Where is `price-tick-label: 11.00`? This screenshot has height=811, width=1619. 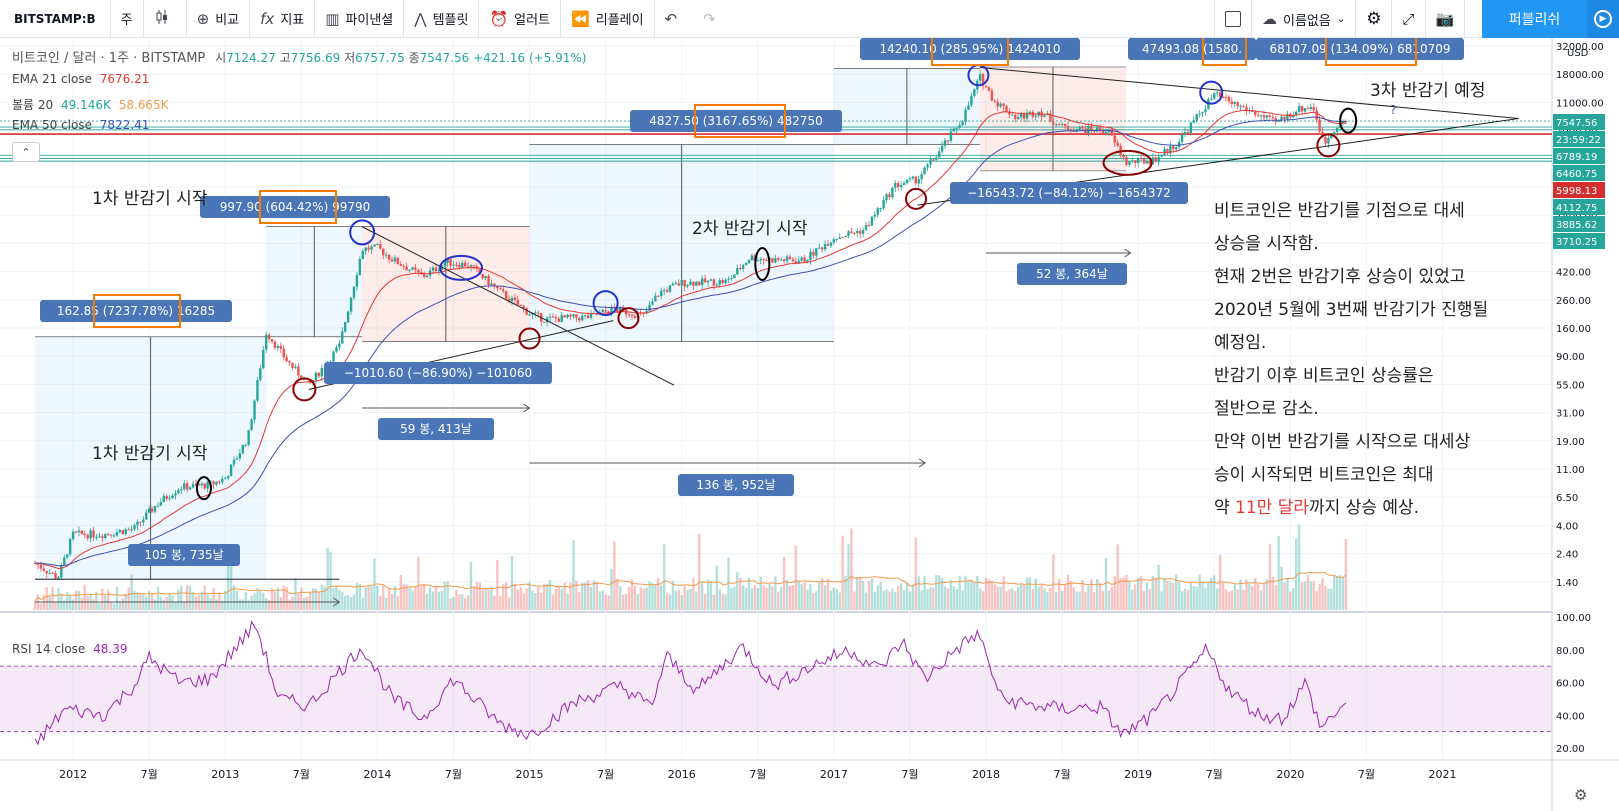 price-tick-label: 11.00 is located at coordinates (1570, 470).